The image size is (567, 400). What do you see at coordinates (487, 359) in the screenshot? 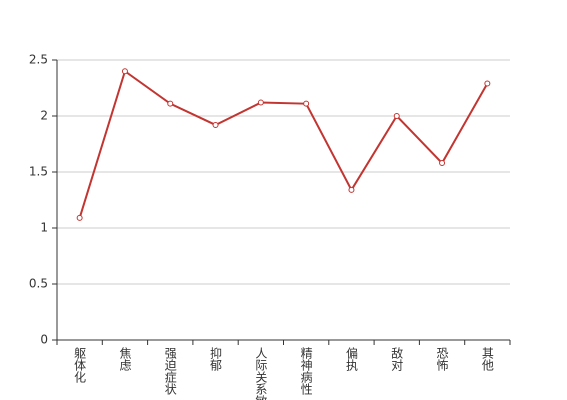
I see `x-tick-label: 其他` at bounding box center [487, 359].